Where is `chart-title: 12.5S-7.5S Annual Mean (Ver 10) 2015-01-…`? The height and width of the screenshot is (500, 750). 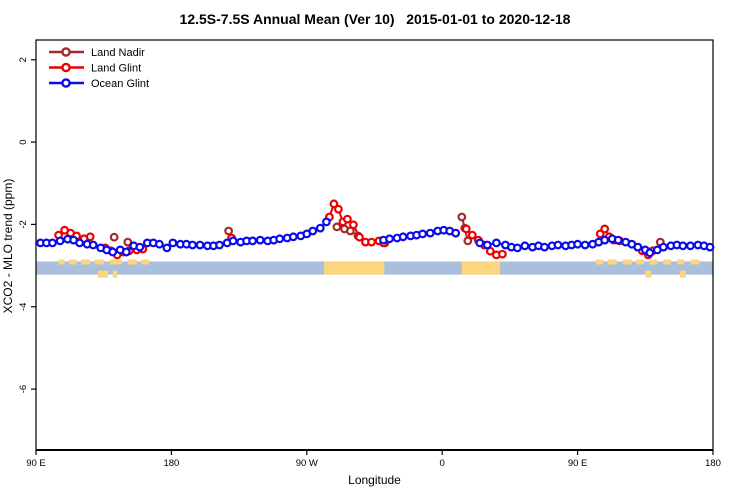
chart-title: 12.5S-7.5S Annual Mean (Ver 10) 2015-01-… is located at coordinates (375, 19).